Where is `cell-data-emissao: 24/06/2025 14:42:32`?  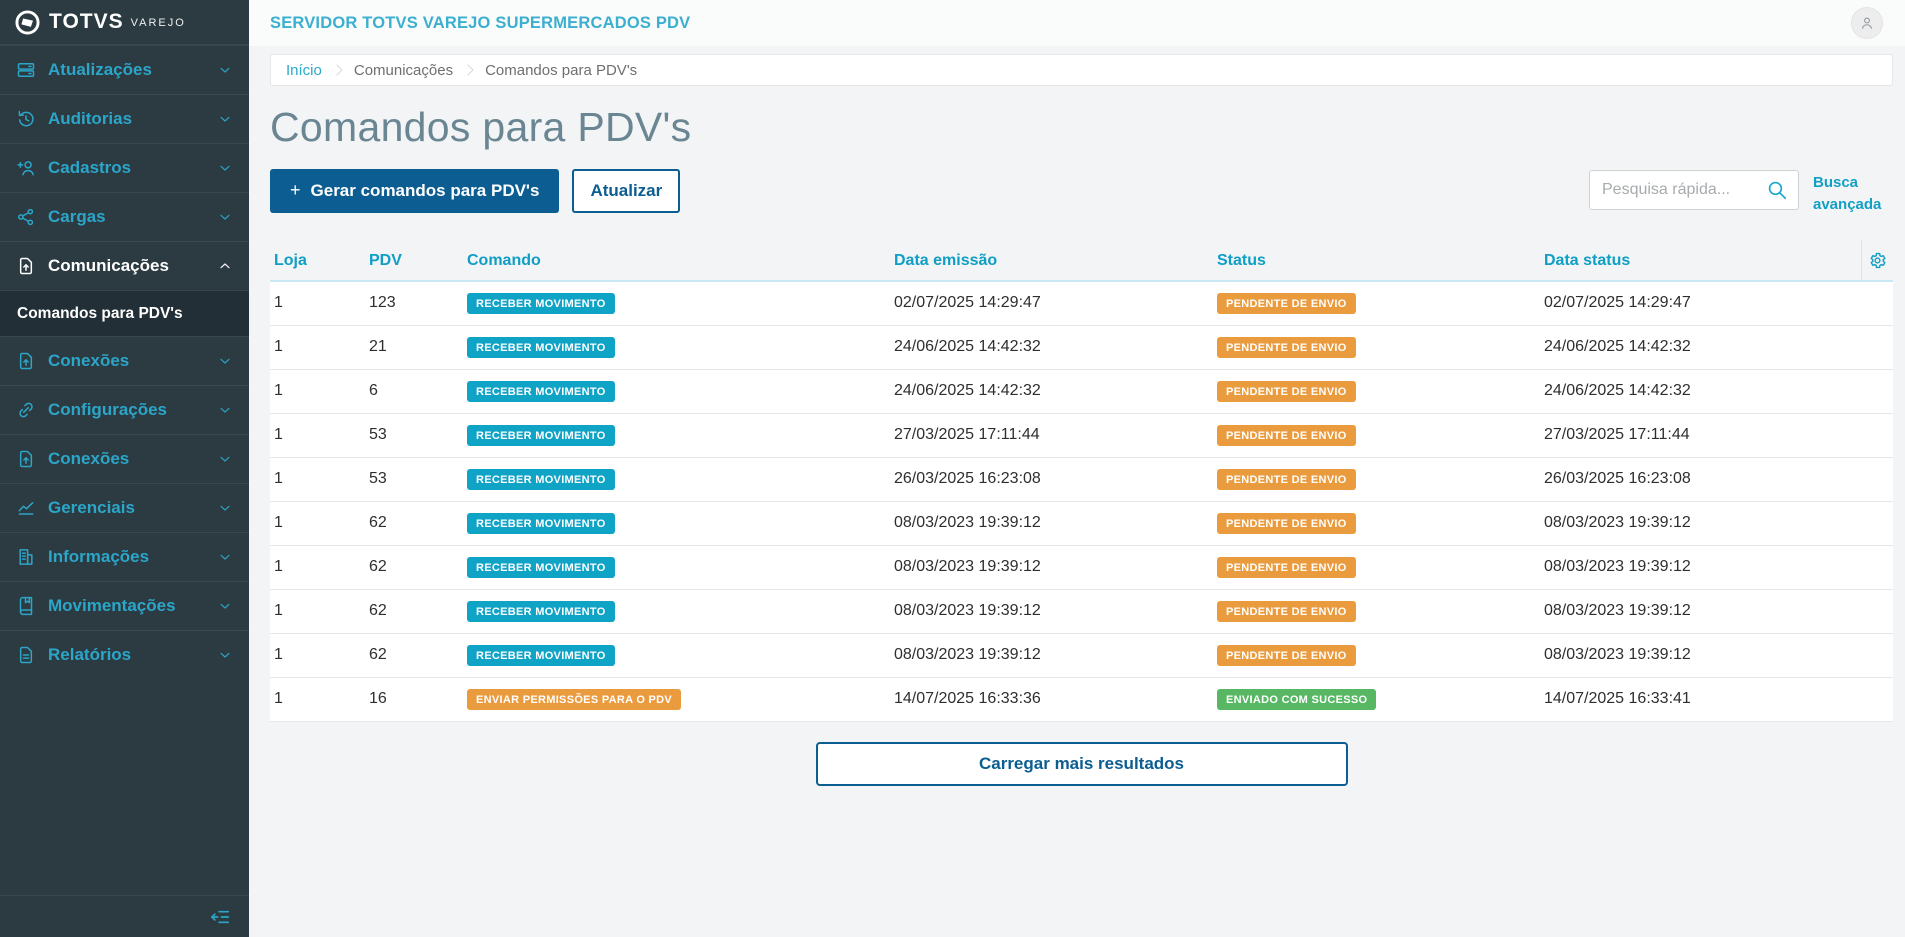
cell-data-emissao: 24/06/2025 14:42:32 is located at coordinates (967, 390).